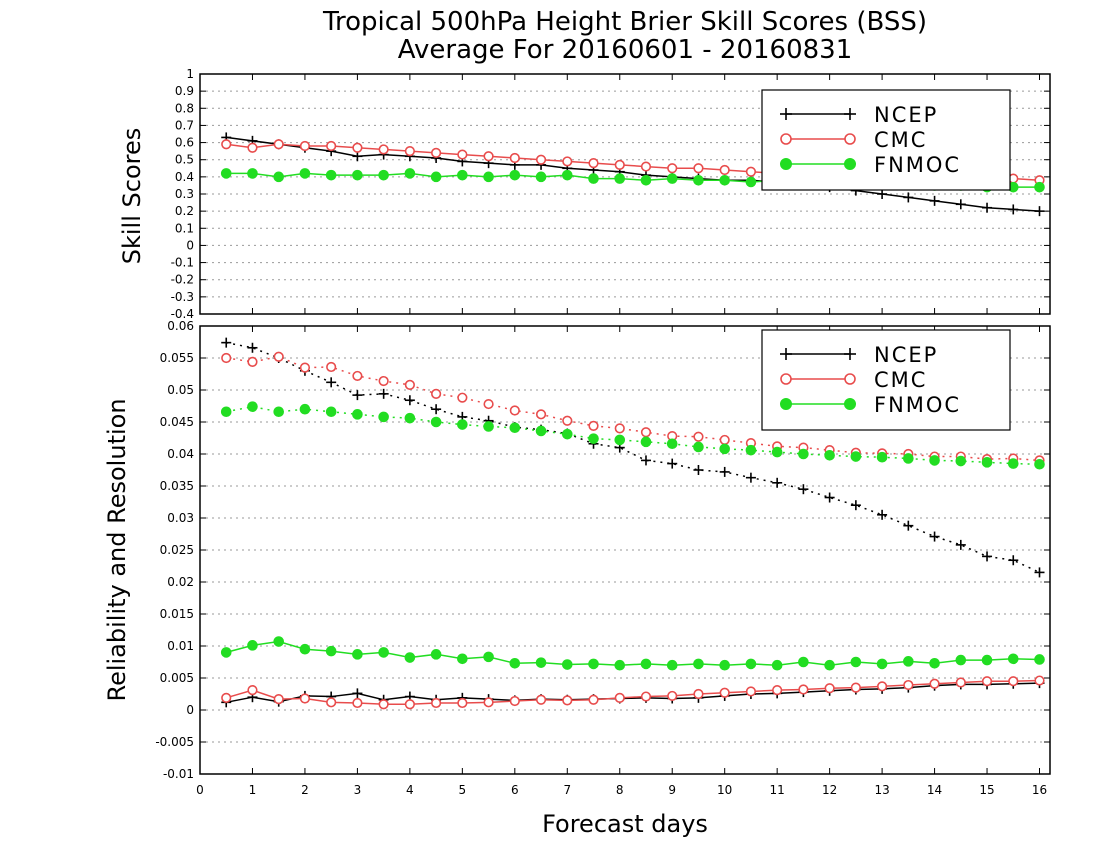 The image size is (1100, 850). I want to click on skill-score-y-tick-label: 0.8, so click(184, 108).